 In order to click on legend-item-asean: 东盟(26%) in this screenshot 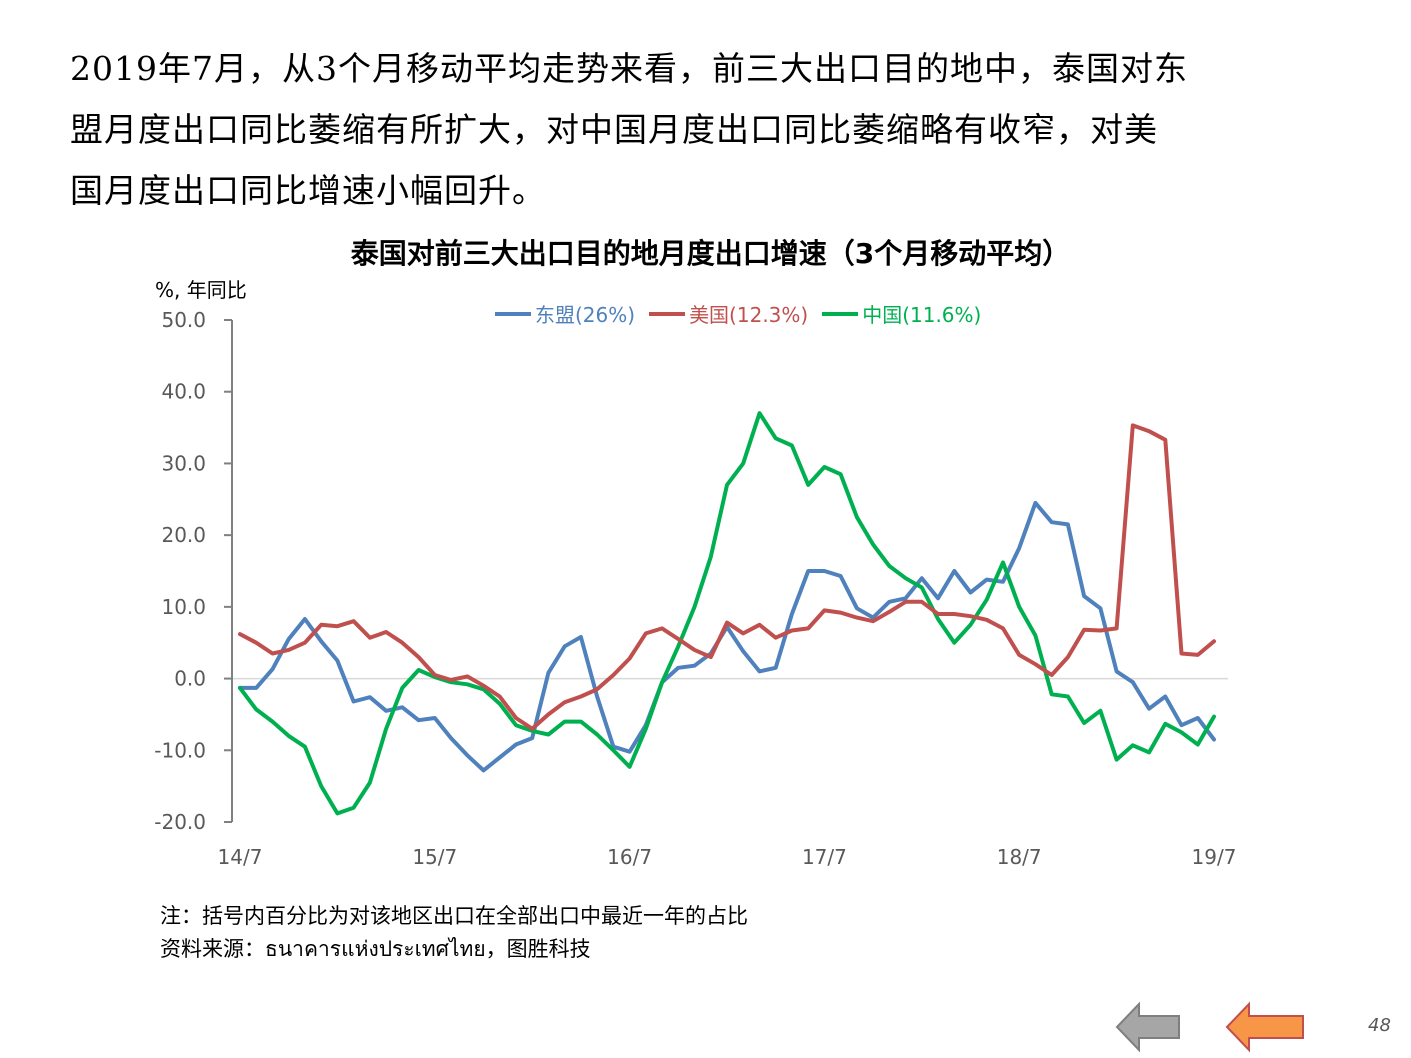, I will do `click(565, 313)`.